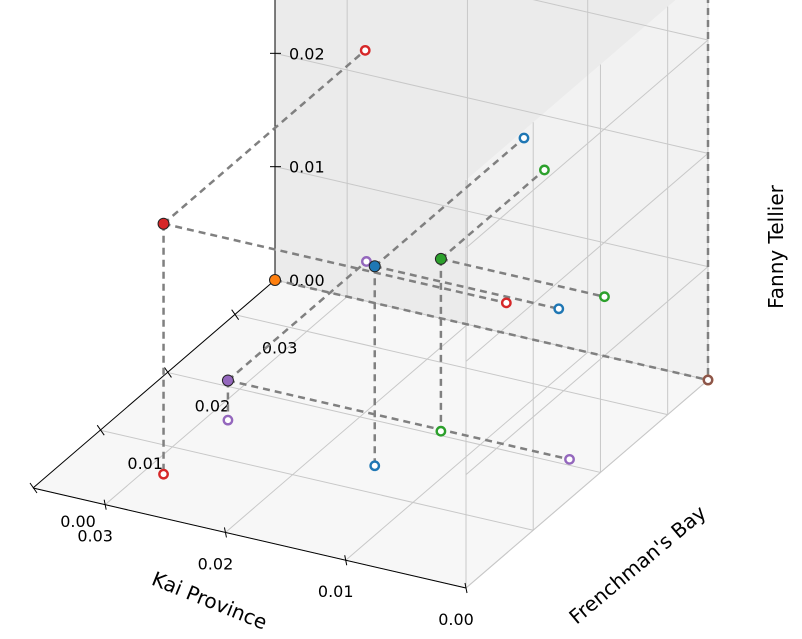 The width and height of the screenshot is (802, 639). Describe the element at coordinates (216, 563) in the screenshot. I see `x-tick-label: 0.02` at that location.